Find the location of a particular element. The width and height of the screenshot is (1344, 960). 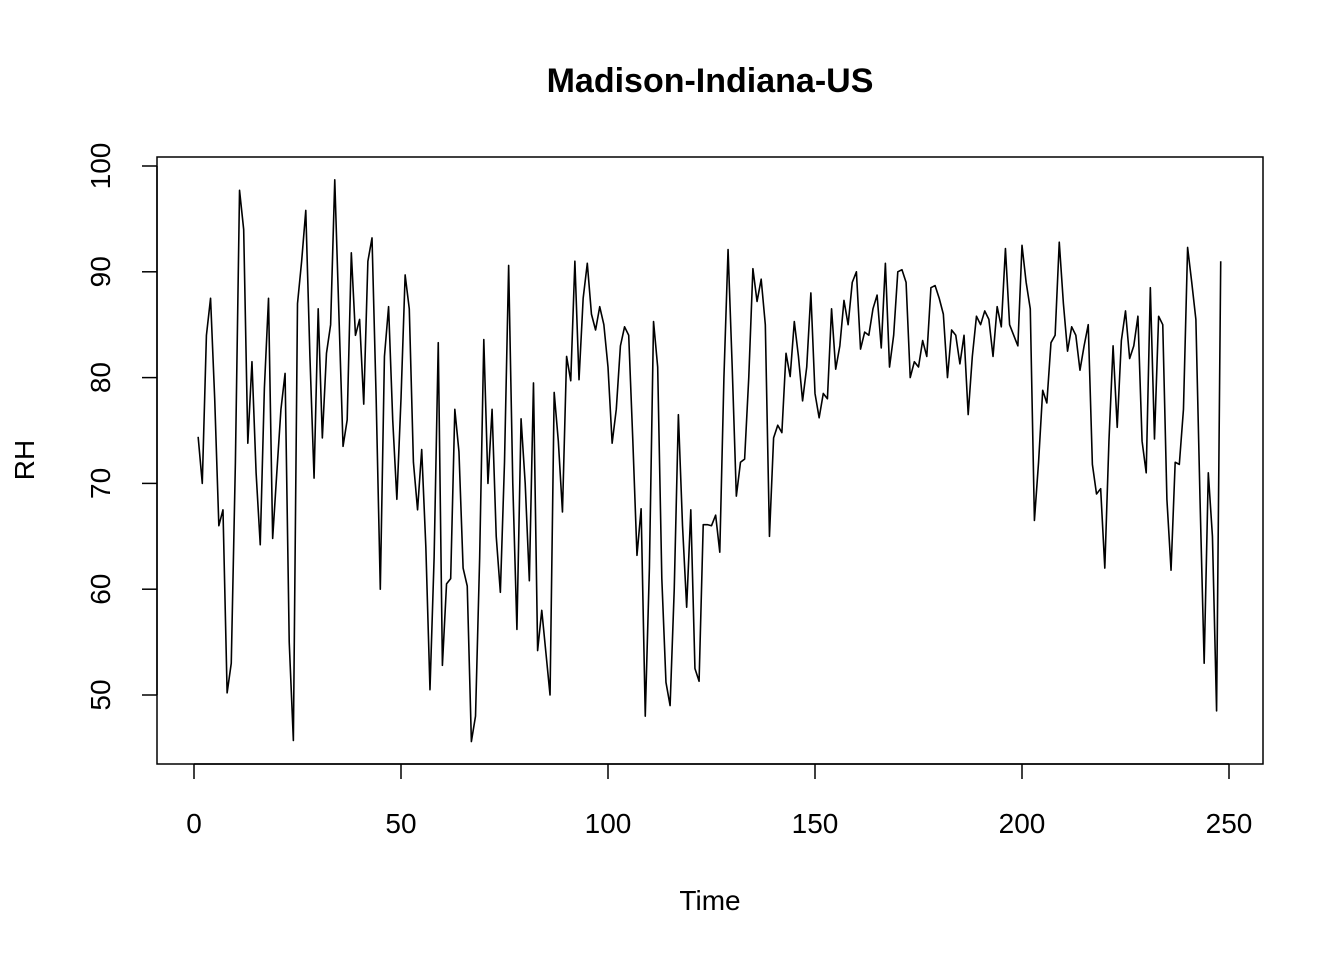

x-tick-label: 200 is located at coordinates (1022, 823).